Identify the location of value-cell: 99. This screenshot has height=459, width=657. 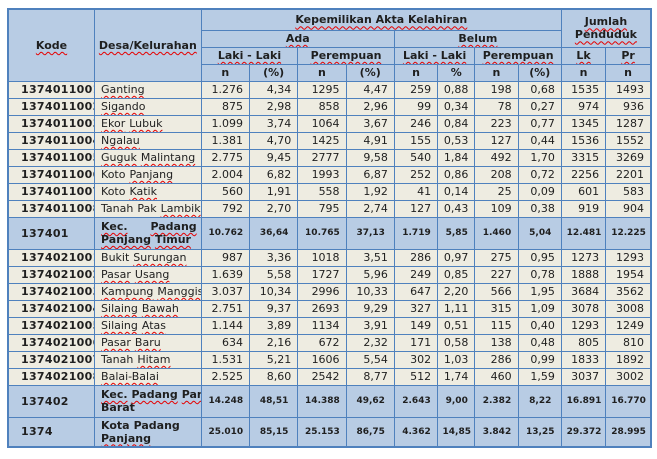
(416, 106).